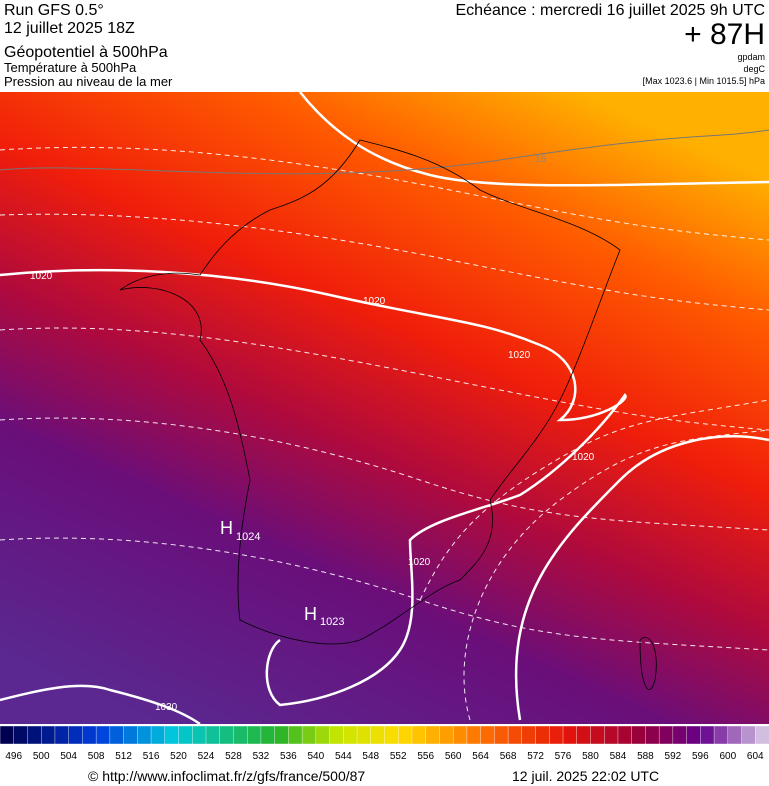 The image size is (769, 786). Describe the element at coordinates (541, 159) in the screenshot. I see `isotherm-label: 16` at that location.